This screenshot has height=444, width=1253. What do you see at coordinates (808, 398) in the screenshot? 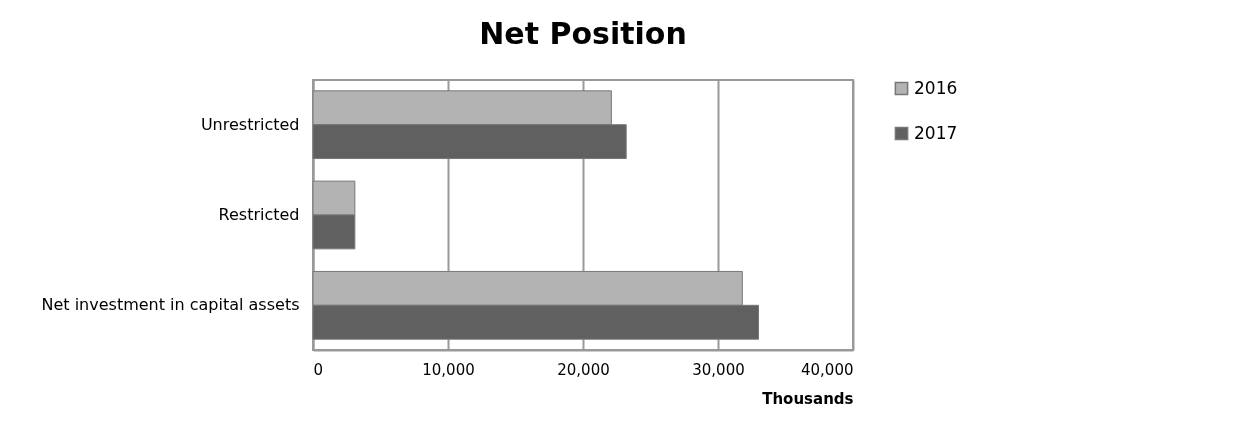
I see `x-axis-title: Thousands` at bounding box center [808, 398].